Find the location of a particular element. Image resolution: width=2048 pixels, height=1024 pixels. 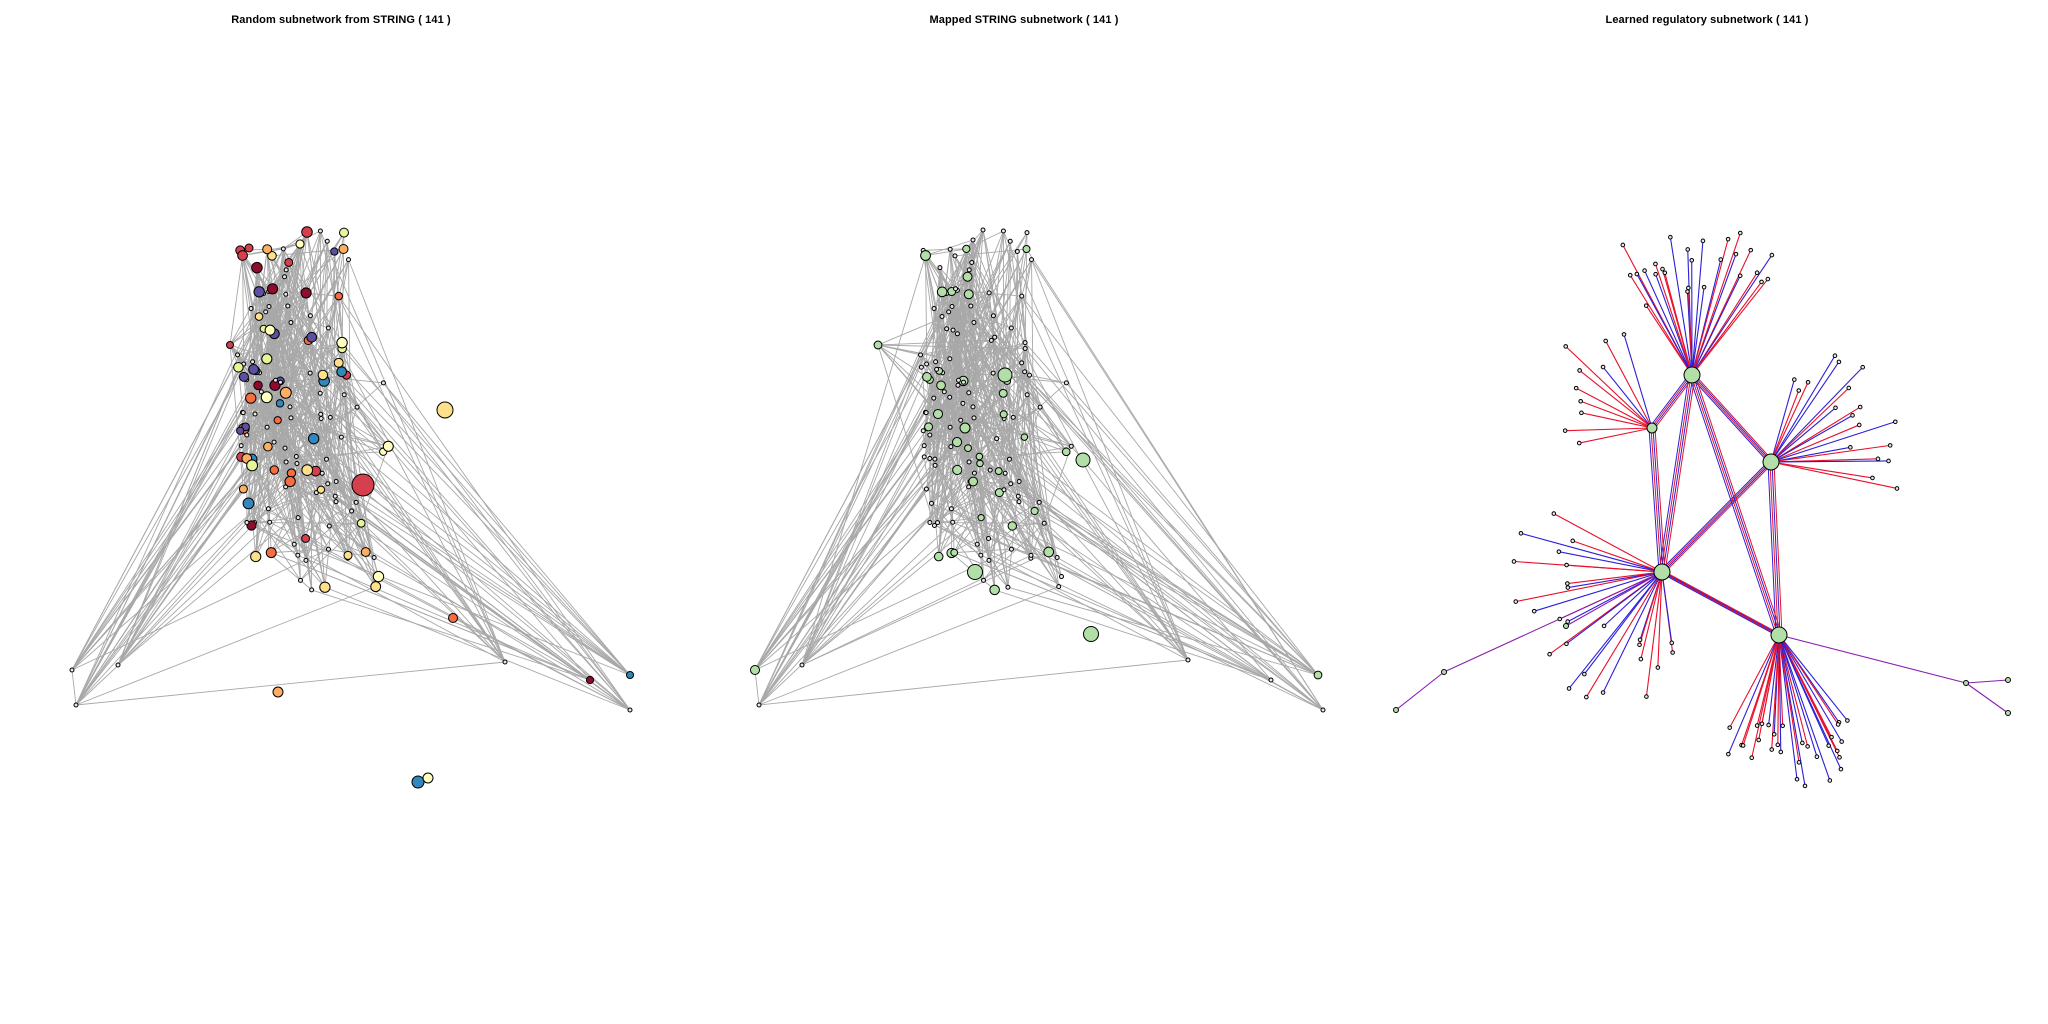

panel-title: Learned regulatory subnetwork ( 141 ) is located at coordinates (1707, 20).